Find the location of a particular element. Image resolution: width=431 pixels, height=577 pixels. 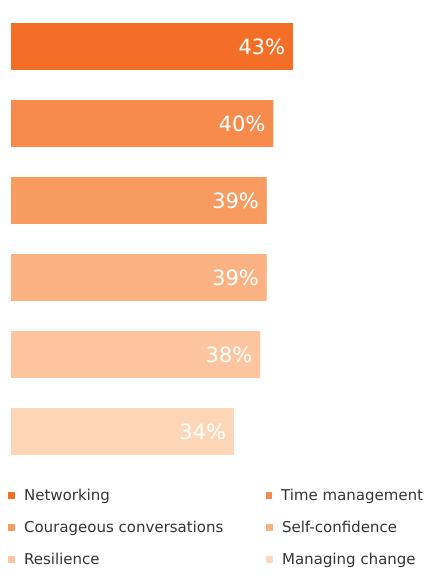

legend-label: Self-confidence is located at coordinates (339, 527).